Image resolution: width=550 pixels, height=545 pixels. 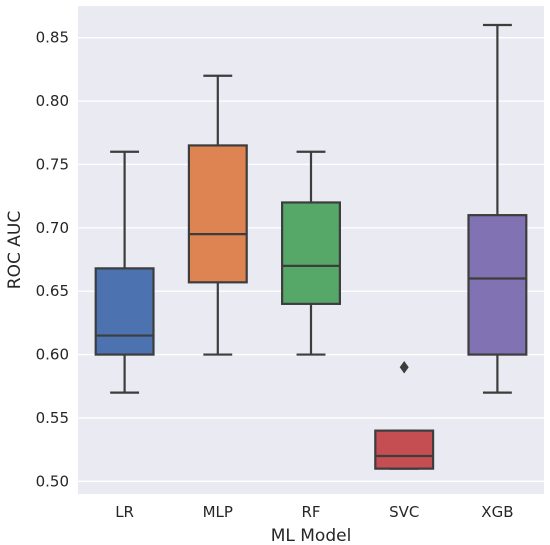 I want to click on x-tick-label: RF, so click(x=310, y=512).